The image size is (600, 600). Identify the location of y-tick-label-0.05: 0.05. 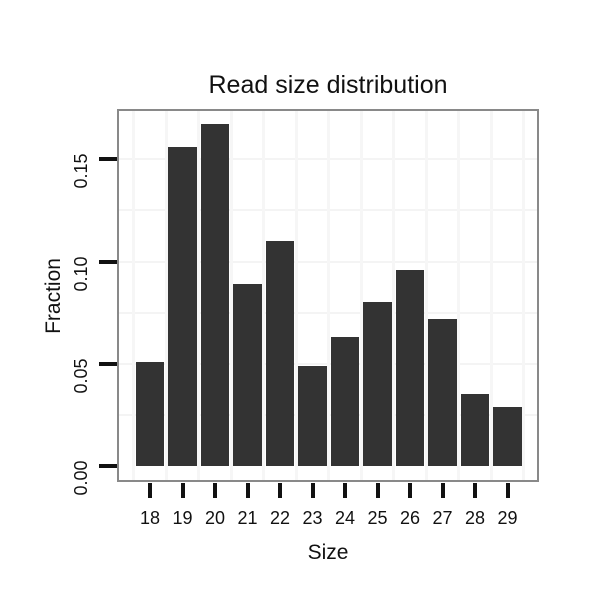
(81, 376).